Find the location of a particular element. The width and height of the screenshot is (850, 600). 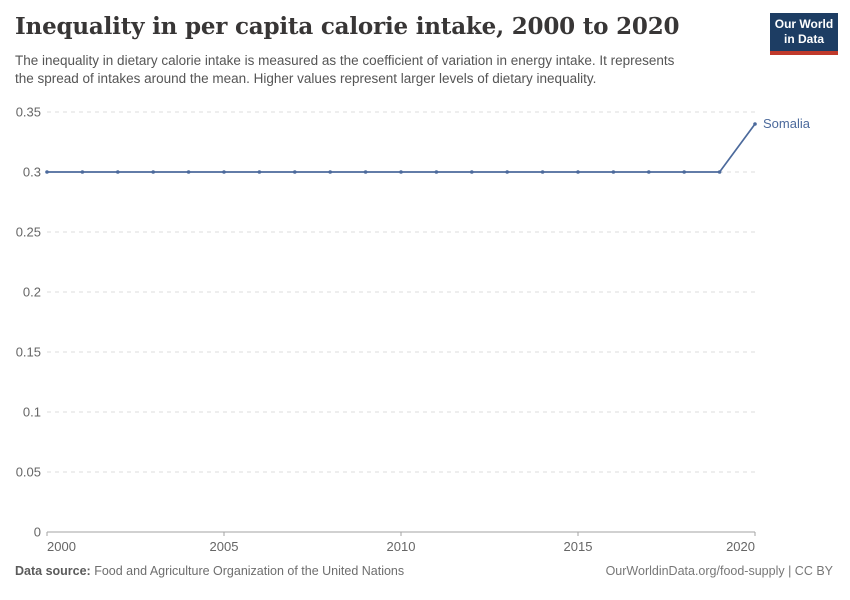

y-tick-label: 0.2 is located at coordinates (32, 292).